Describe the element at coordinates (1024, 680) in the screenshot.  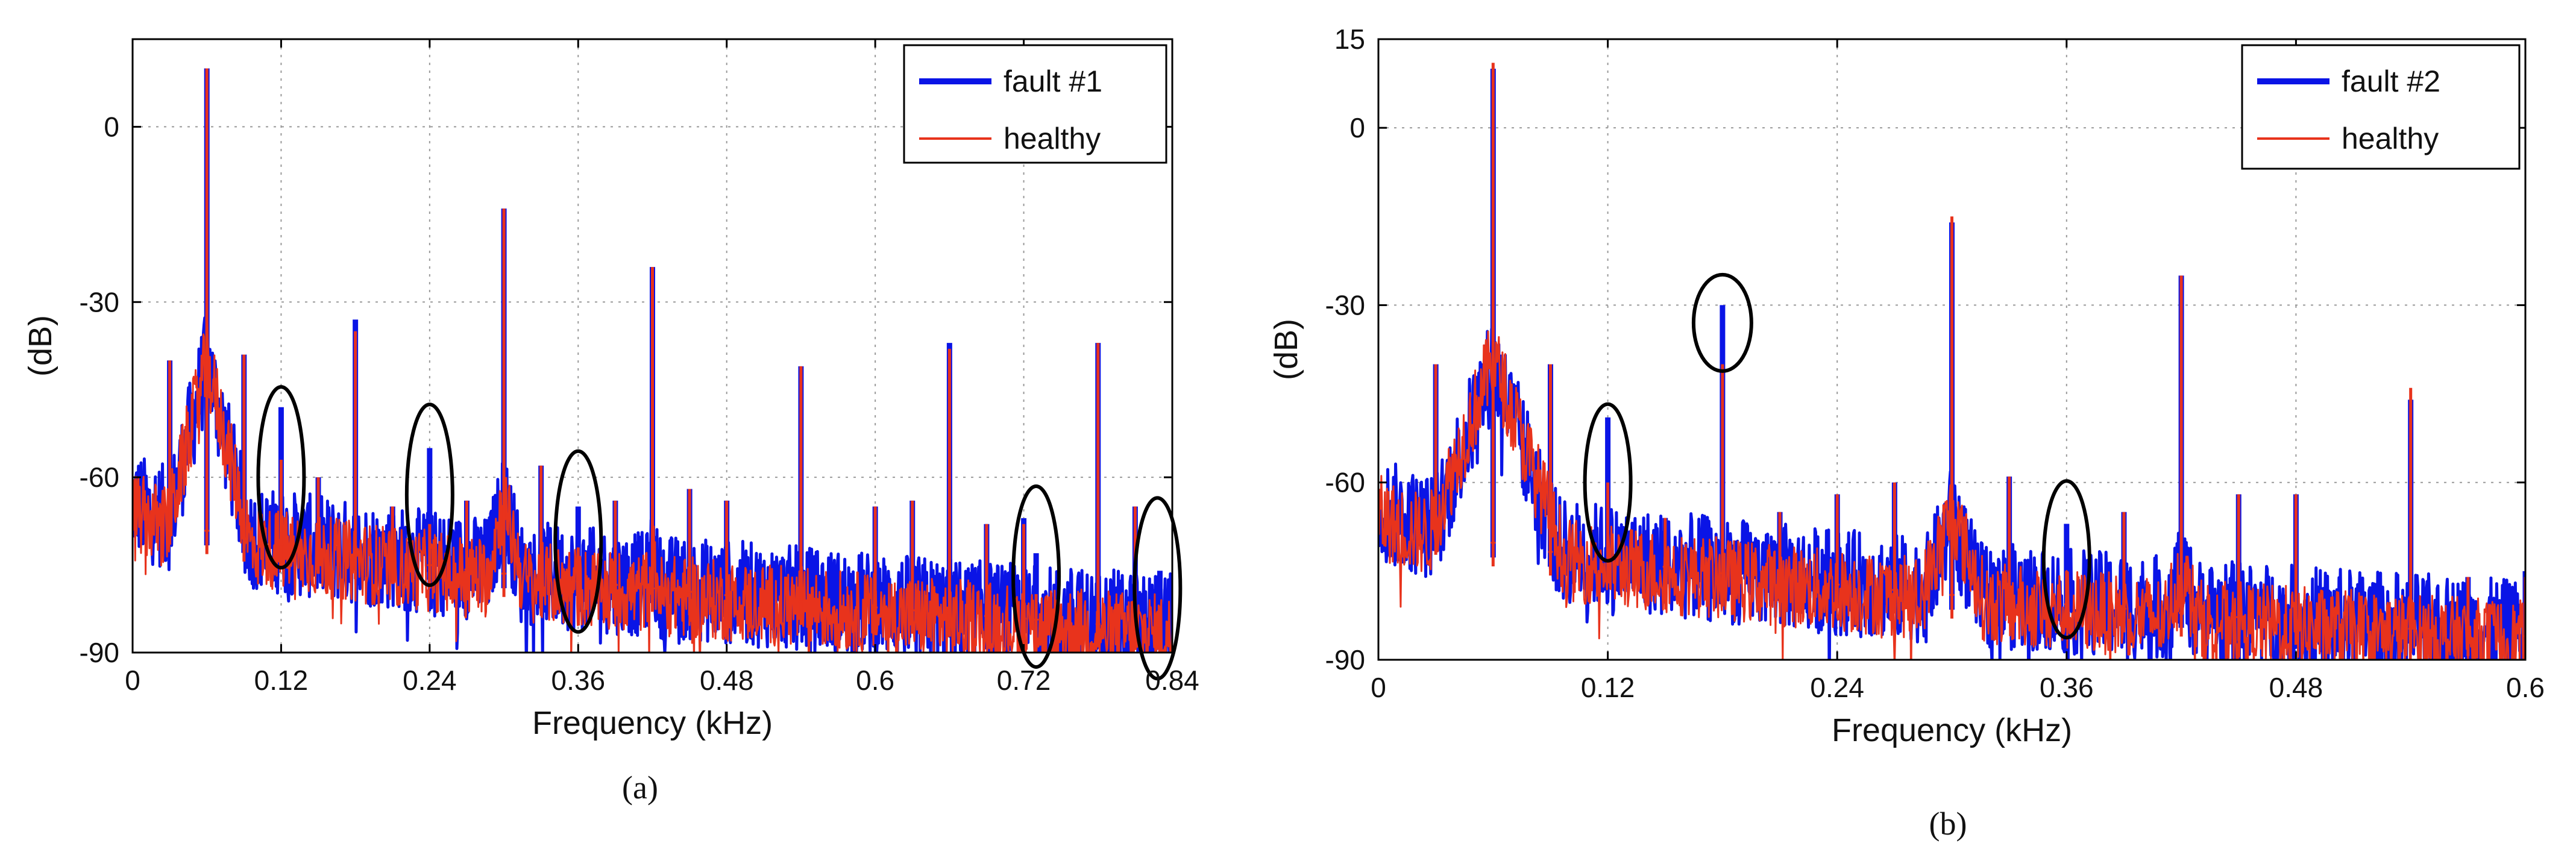
I see `x-tick-label: 0.72` at that location.